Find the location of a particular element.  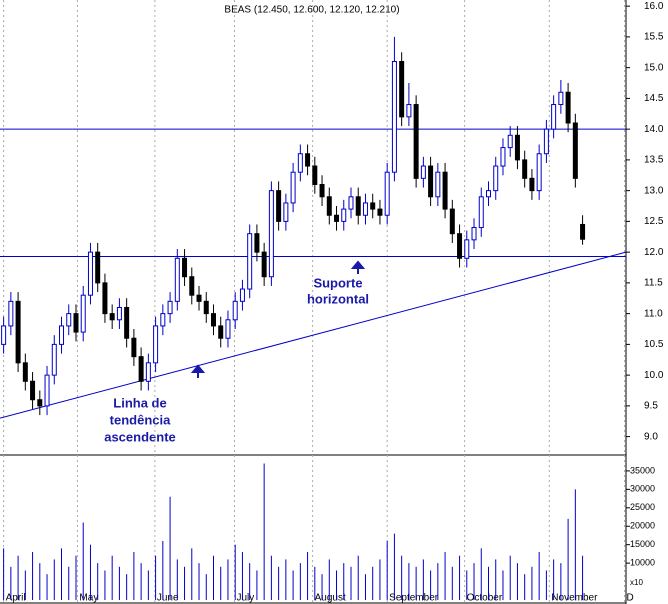

y-tick-label: 9.5 is located at coordinates (651, 406).